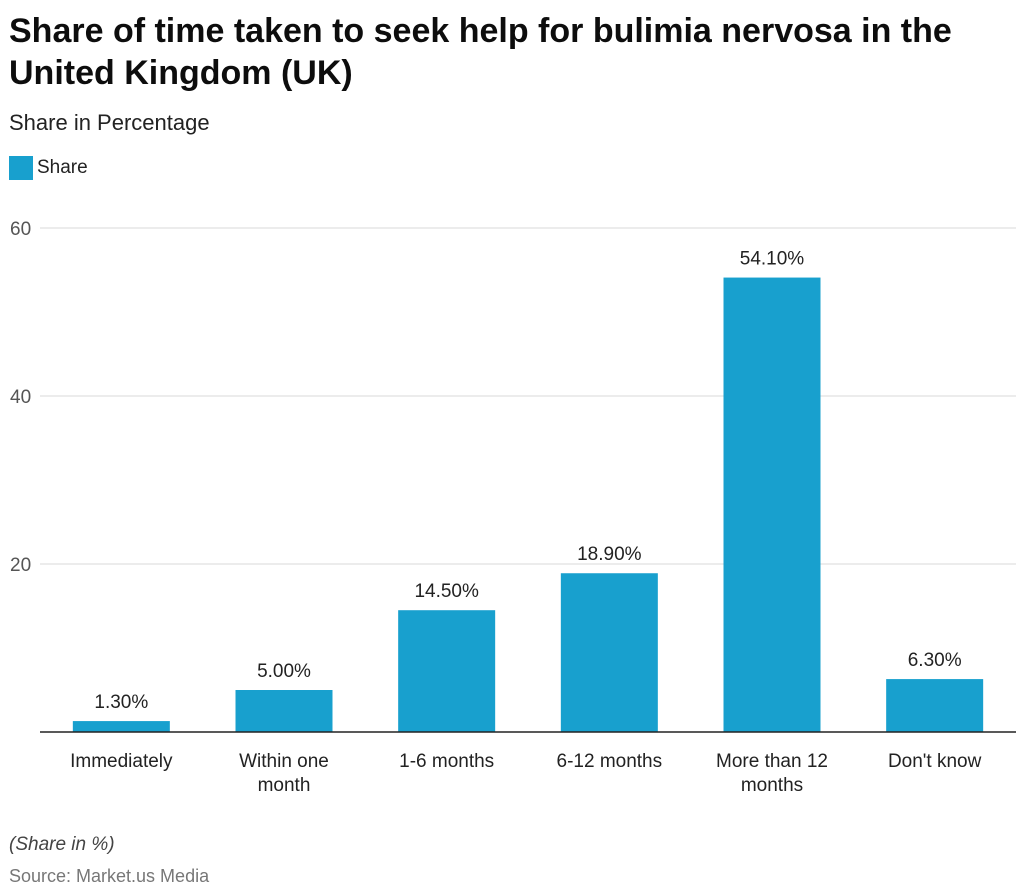 This screenshot has width=1024, height=896. What do you see at coordinates (121, 702) in the screenshot?
I see `data-label: 1.30%` at bounding box center [121, 702].